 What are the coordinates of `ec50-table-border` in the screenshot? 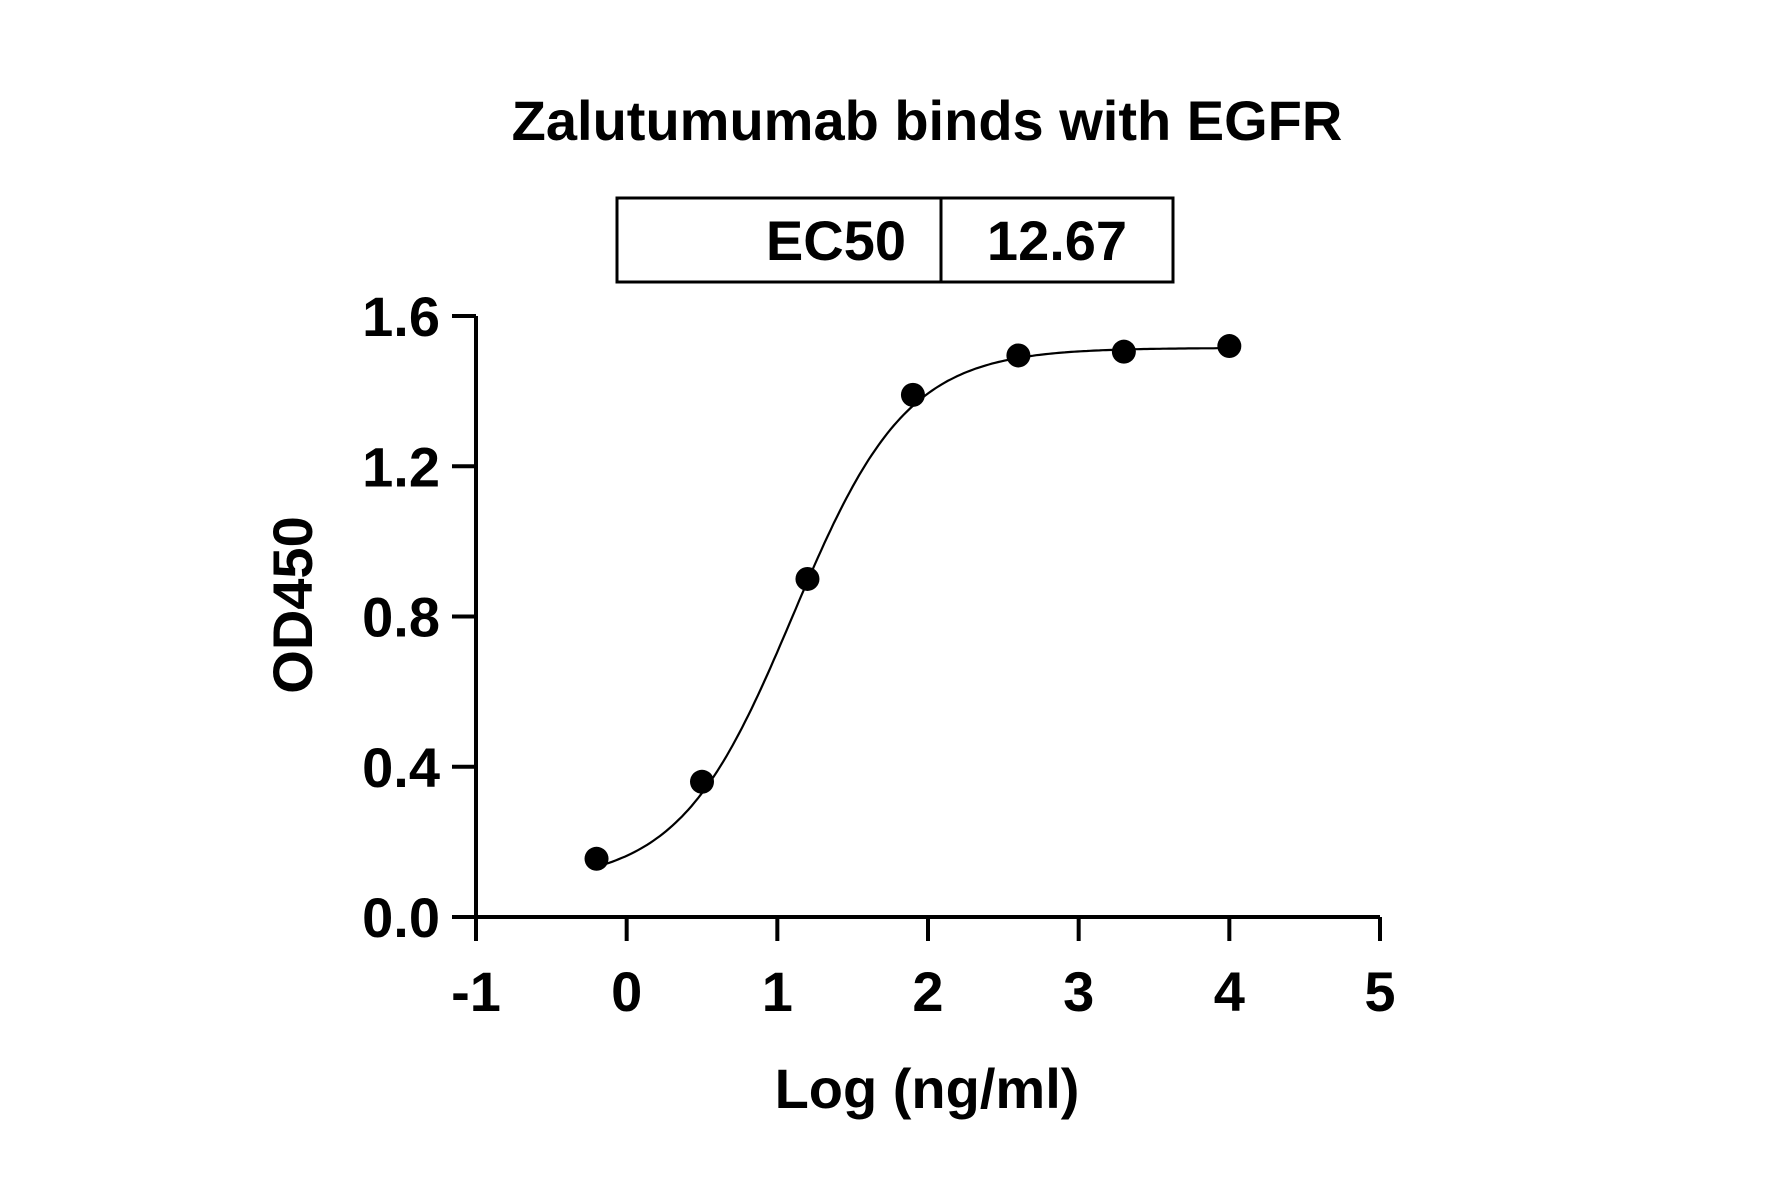 It's located at (895, 240).